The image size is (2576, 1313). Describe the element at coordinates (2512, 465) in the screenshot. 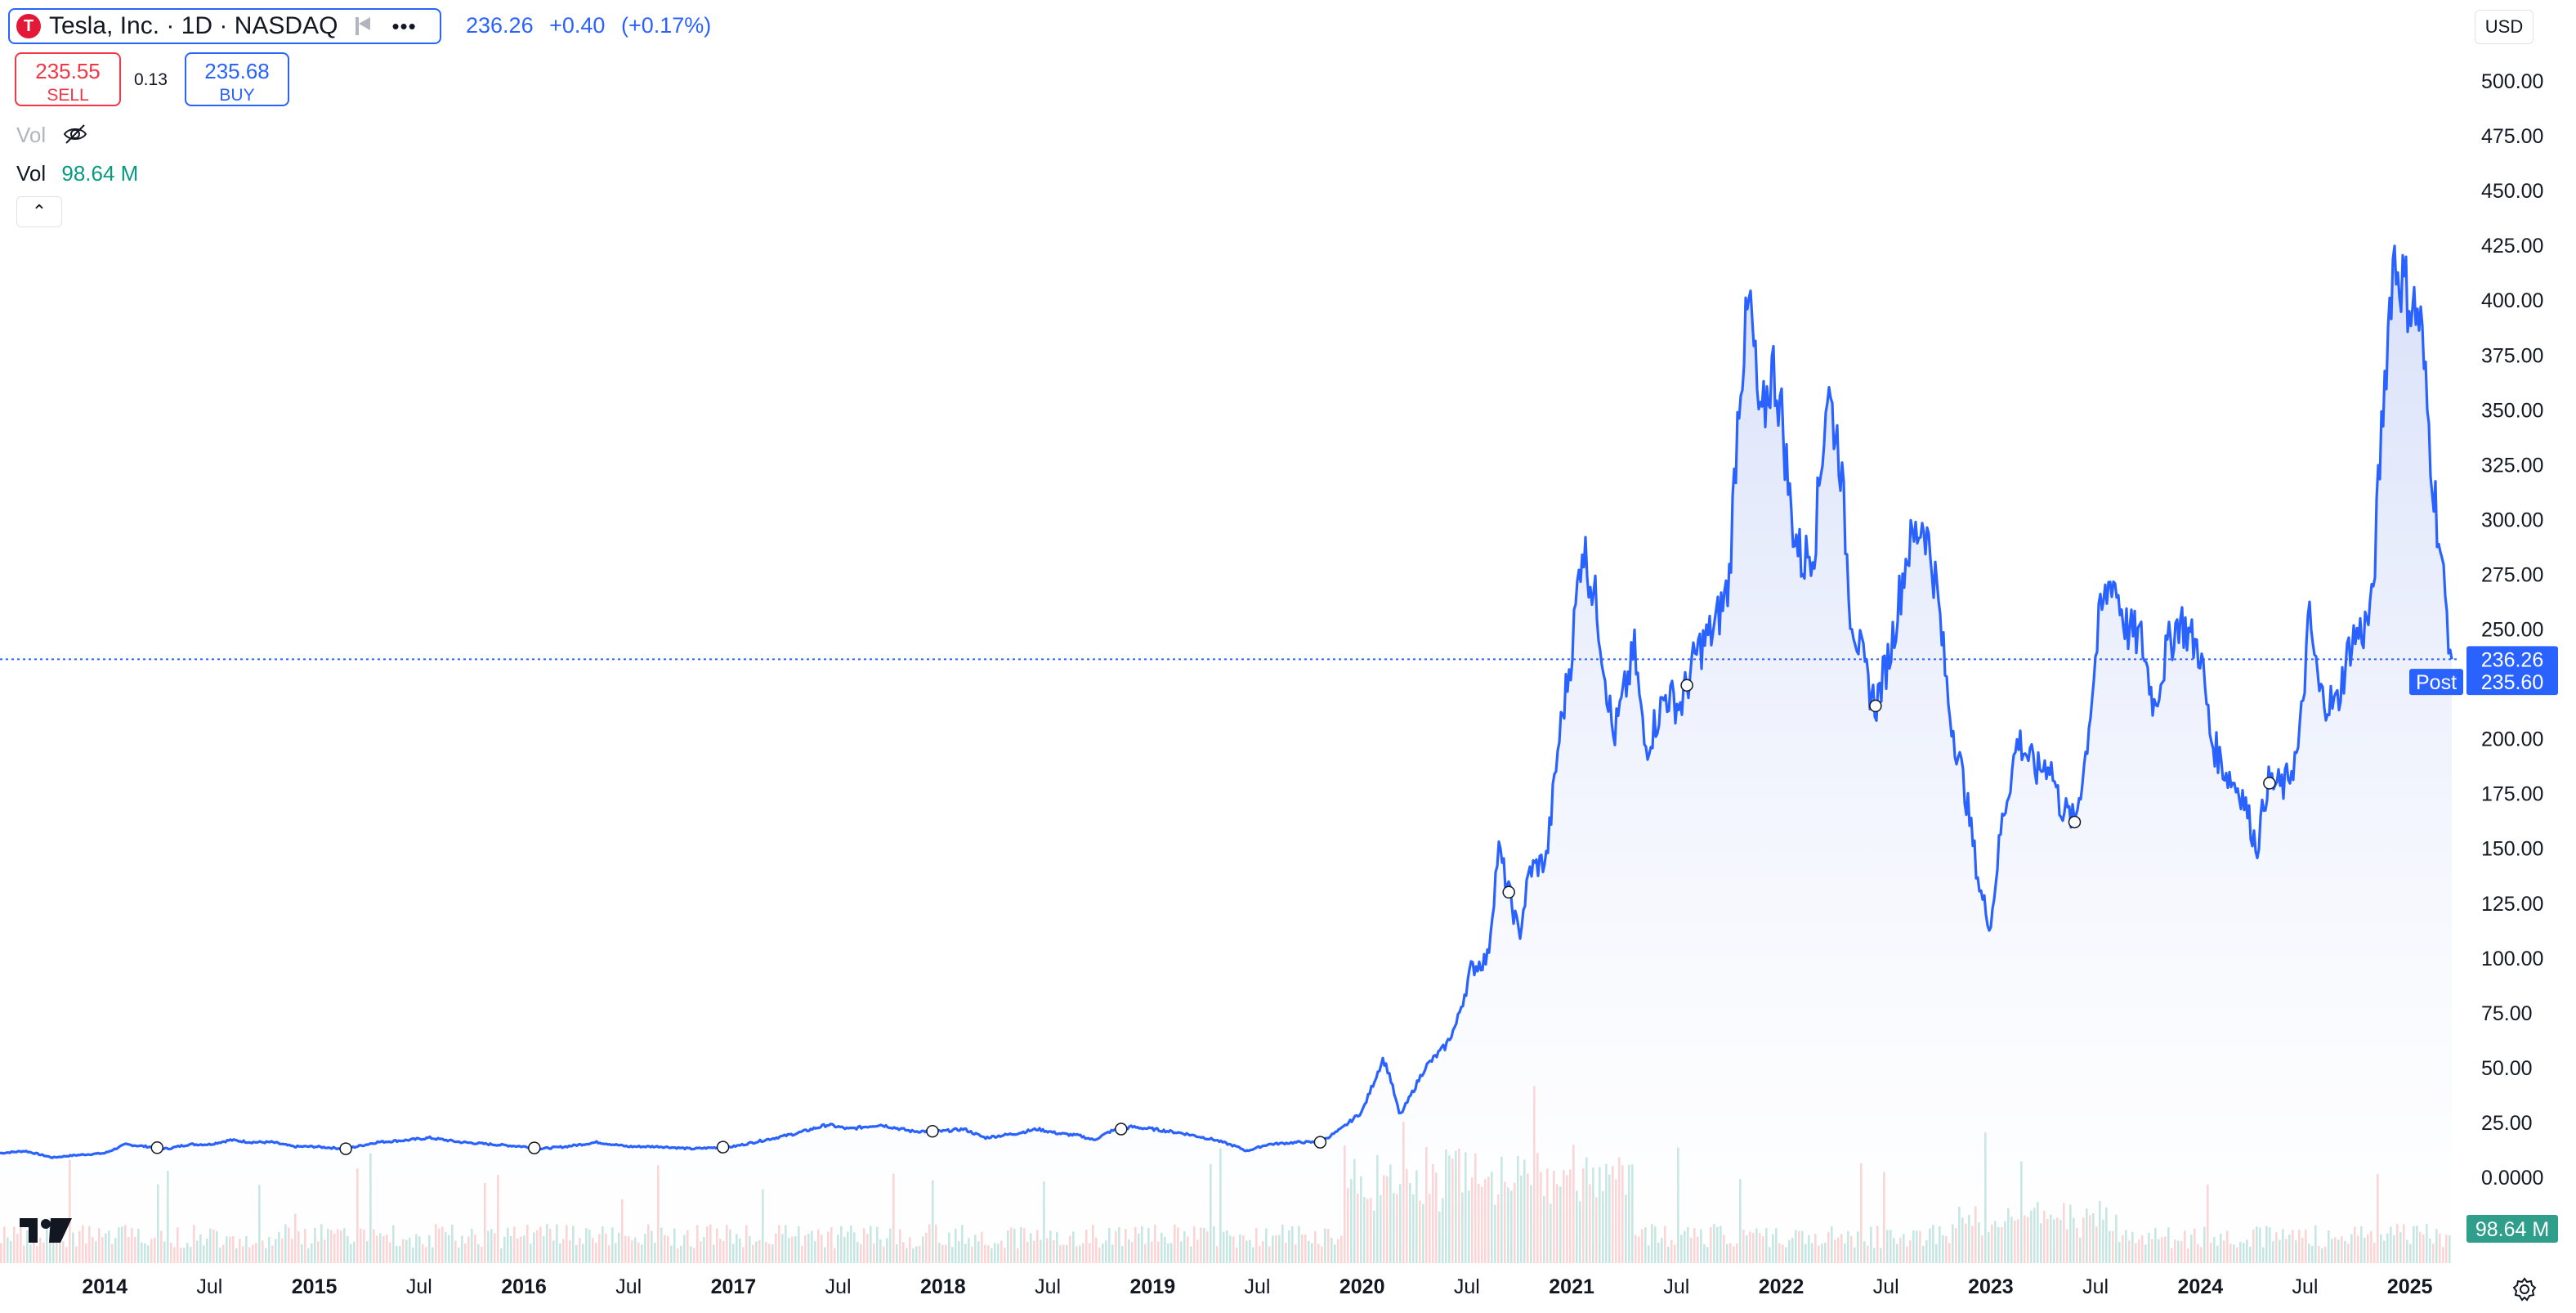

I see `price-axis-label: 325.00` at that location.